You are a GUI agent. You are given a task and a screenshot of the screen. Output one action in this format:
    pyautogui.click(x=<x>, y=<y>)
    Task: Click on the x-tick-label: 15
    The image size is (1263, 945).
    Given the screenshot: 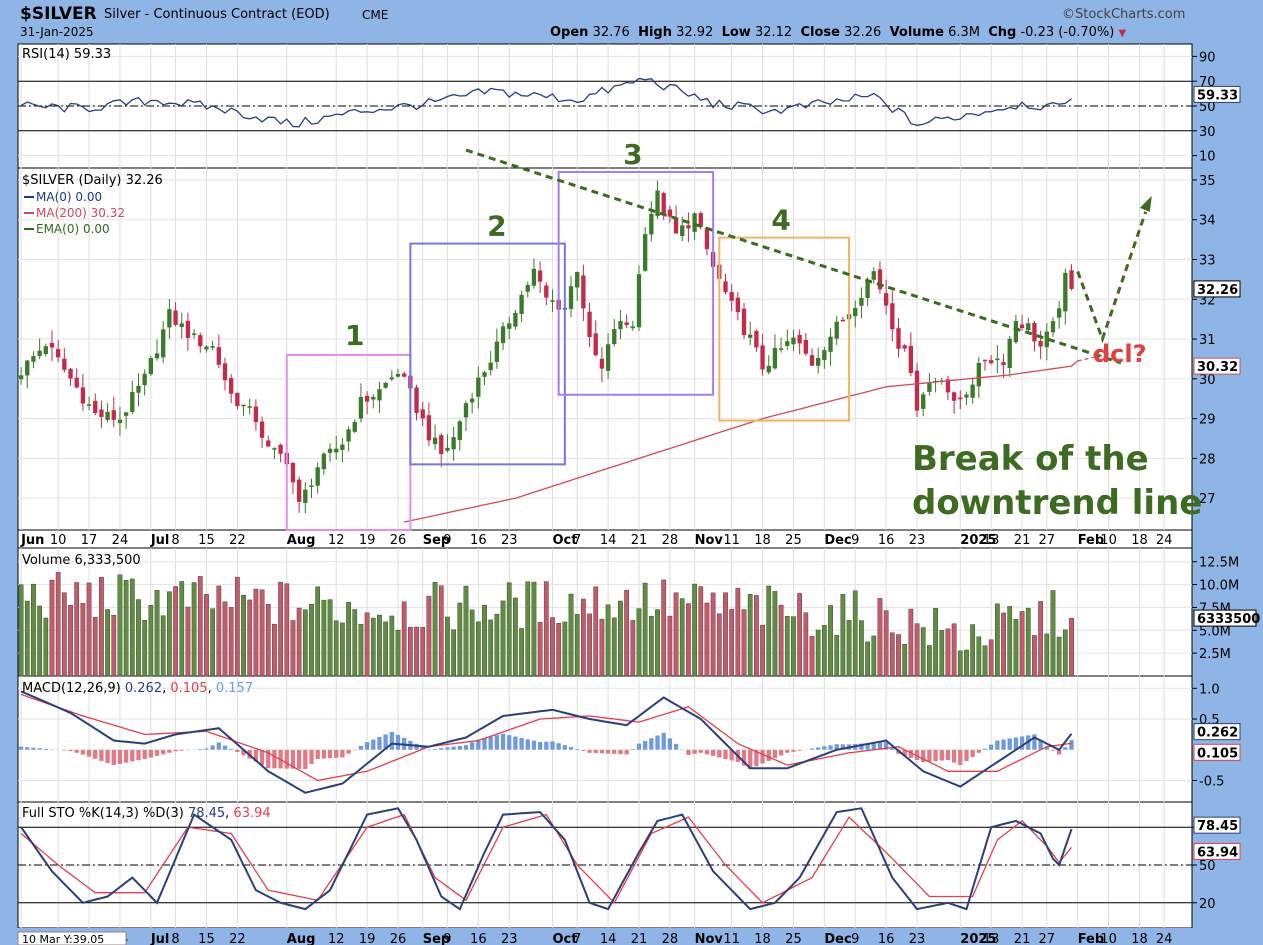 What is the action you would take?
    pyautogui.click(x=206, y=540)
    